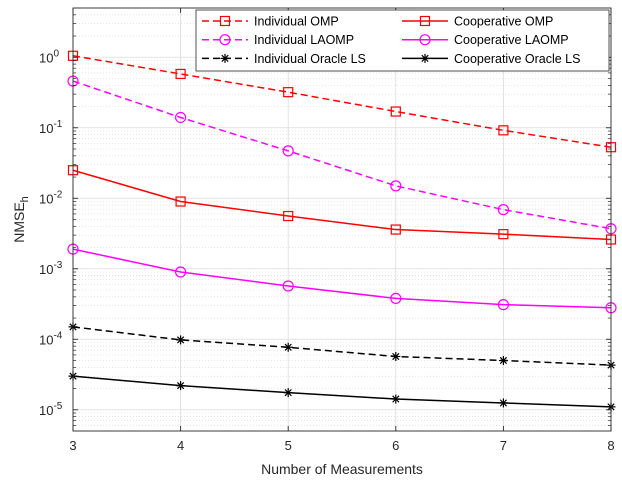 The height and width of the screenshot is (481, 622). What do you see at coordinates (342, 469) in the screenshot?
I see `x-axis-title: Number of Measurements` at bounding box center [342, 469].